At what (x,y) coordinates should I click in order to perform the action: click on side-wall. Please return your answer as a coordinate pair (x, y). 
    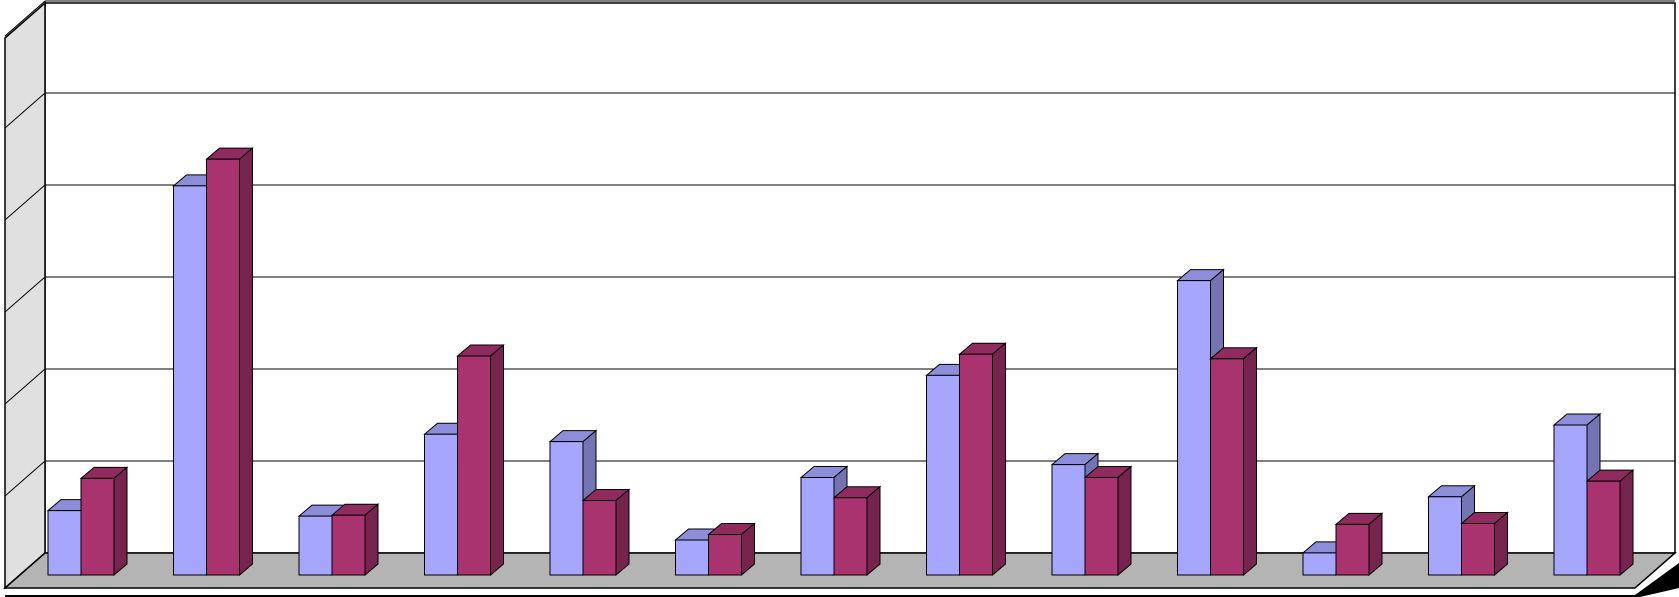
    Looking at the image, I should click on (25, 295).